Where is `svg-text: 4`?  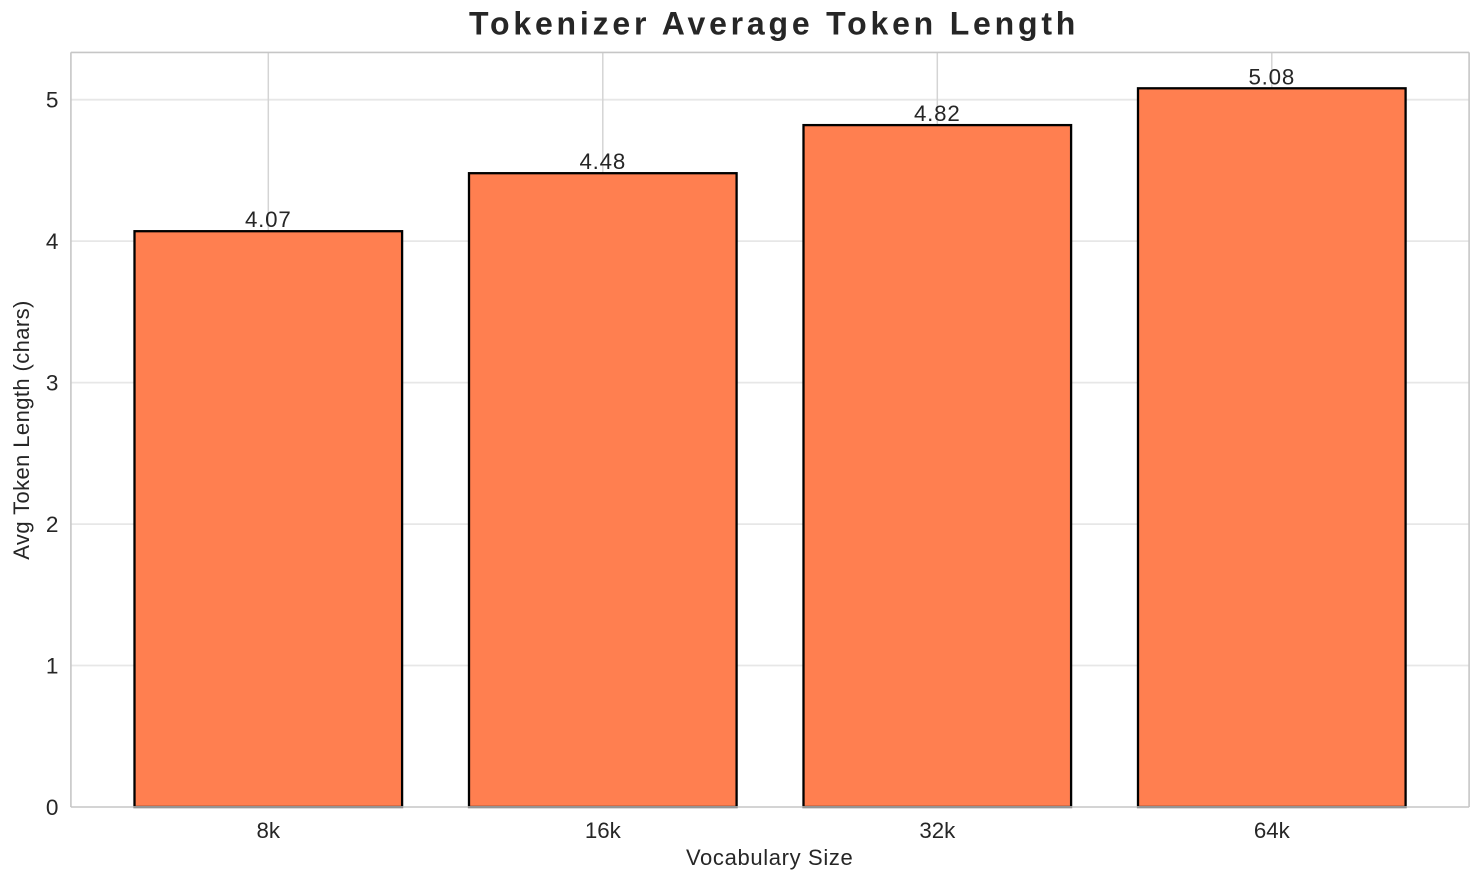
svg-text: 4 is located at coordinates (52, 241).